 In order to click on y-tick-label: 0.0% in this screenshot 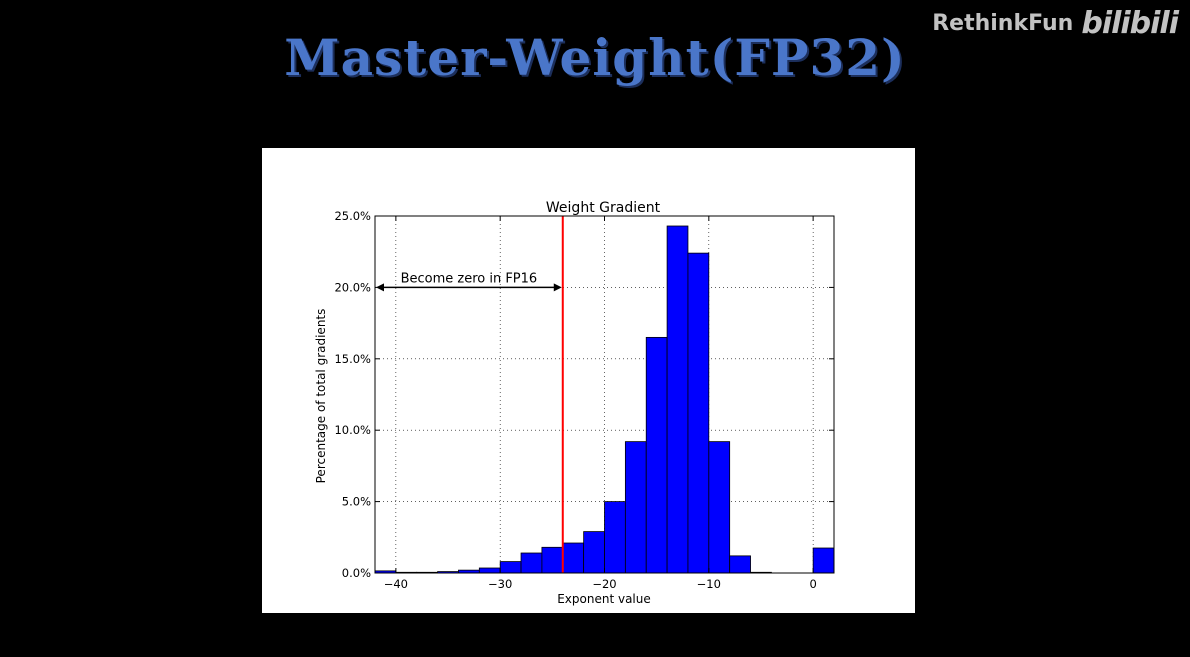, I will do `click(356, 573)`.